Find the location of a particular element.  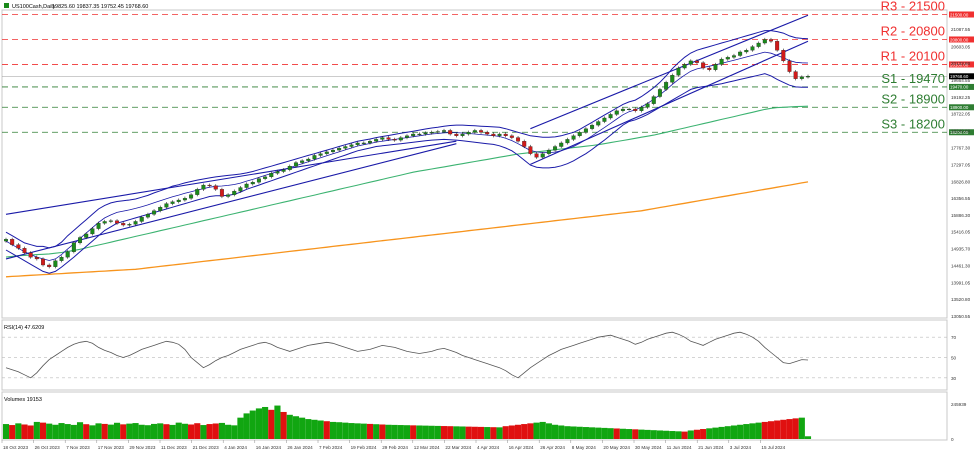

channel-line is located at coordinates (231, 177).